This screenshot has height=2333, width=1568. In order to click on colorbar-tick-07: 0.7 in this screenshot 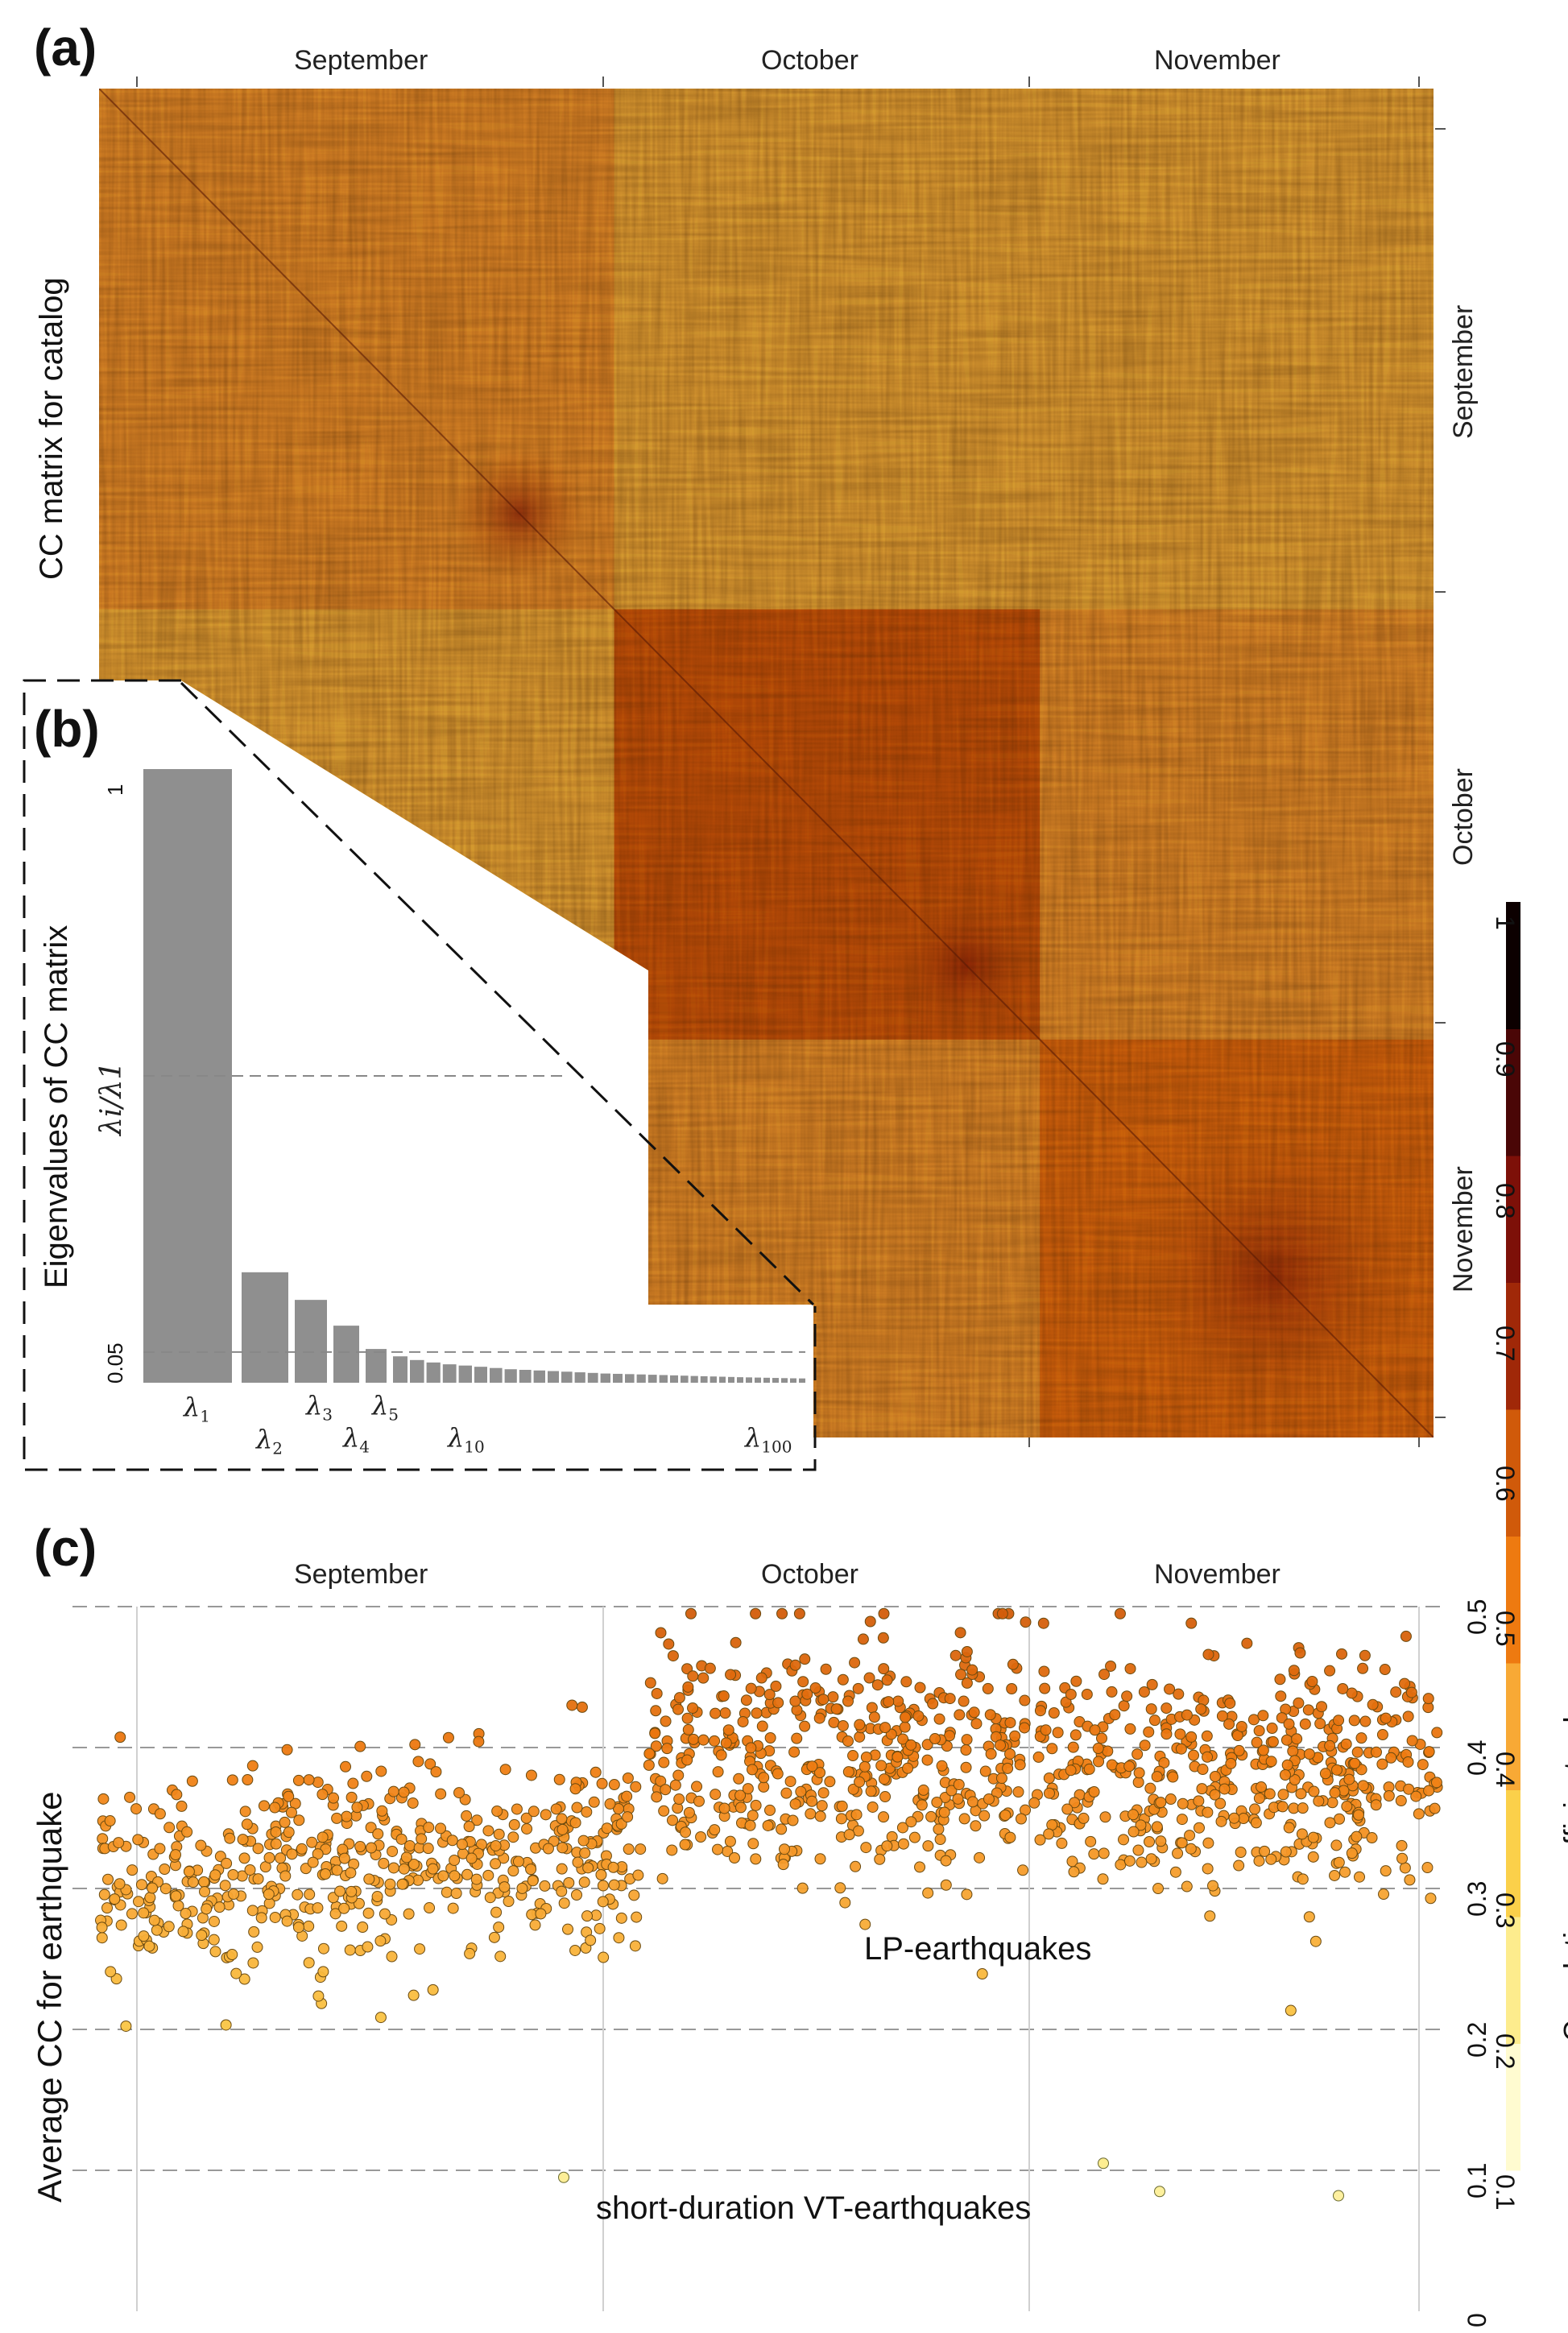, I will do `click(1506, 1344)`.